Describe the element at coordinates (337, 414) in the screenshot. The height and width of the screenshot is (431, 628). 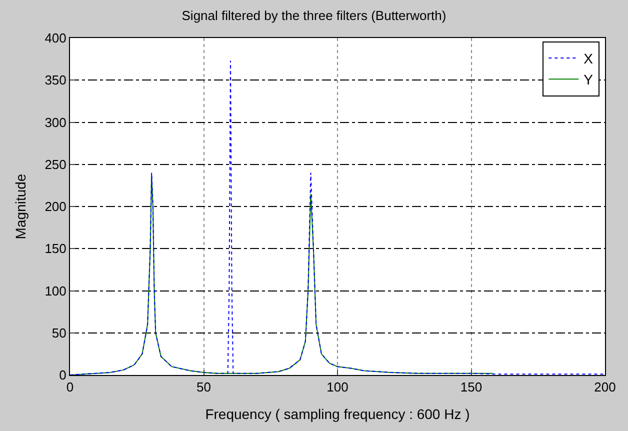
I see `x-axis-title: Frequency ( sampling frequency : 600 Hz )` at that location.